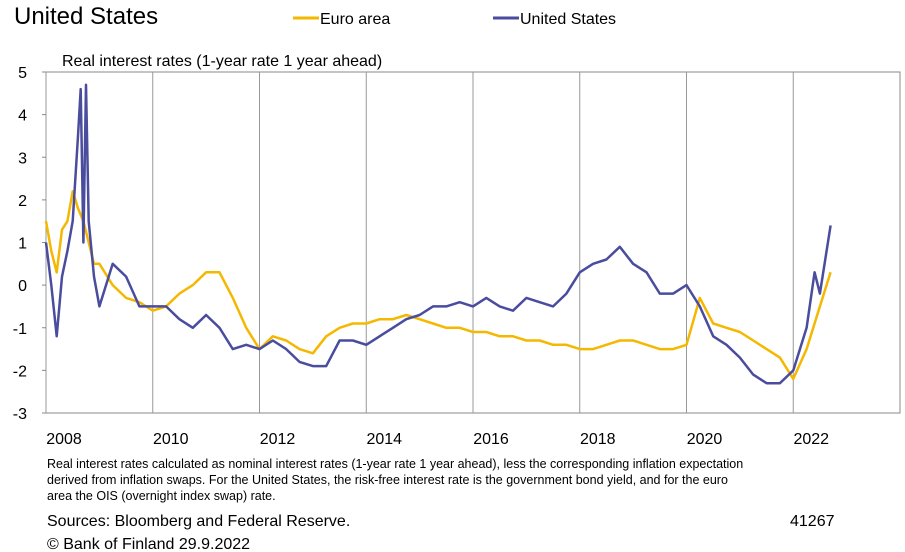 The width and height of the screenshot is (905, 552). What do you see at coordinates (22, 286) in the screenshot?
I see `y-tick-label: 0` at bounding box center [22, 286].